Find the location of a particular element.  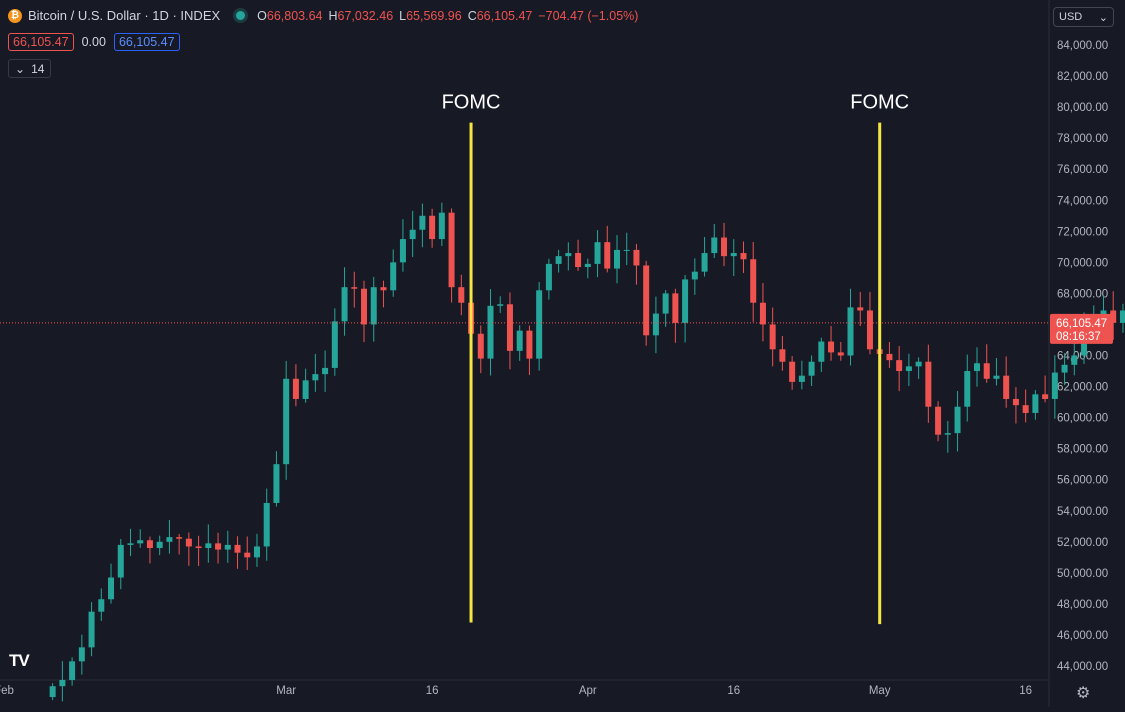

ohlc-value: 67,032.46 is located at coordinates (365, 15).